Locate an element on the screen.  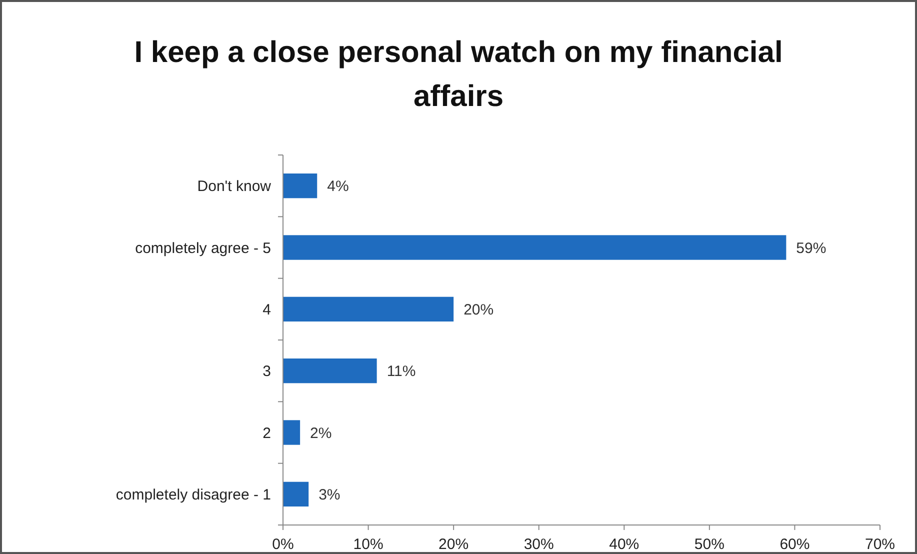
x-tick-label: 0% is located at coordinates (283, 544).